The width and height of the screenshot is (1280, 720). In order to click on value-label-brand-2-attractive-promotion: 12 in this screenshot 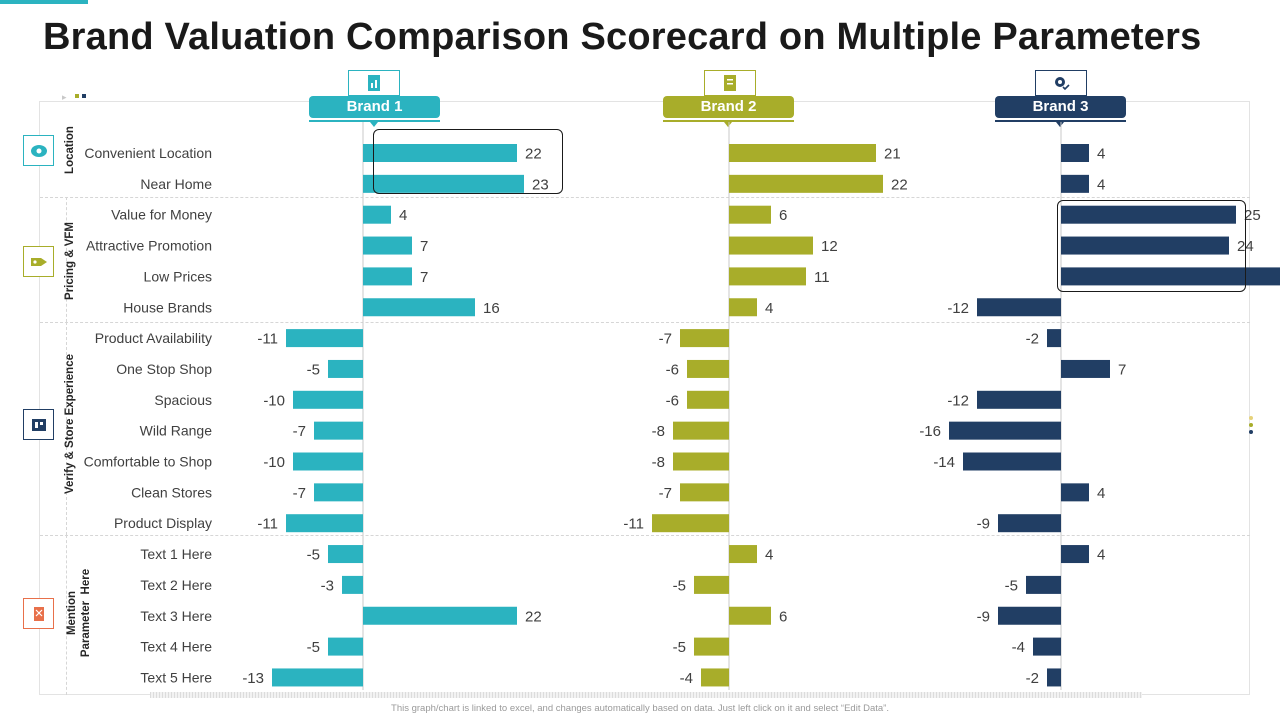, I will do `click(829, 246)`.